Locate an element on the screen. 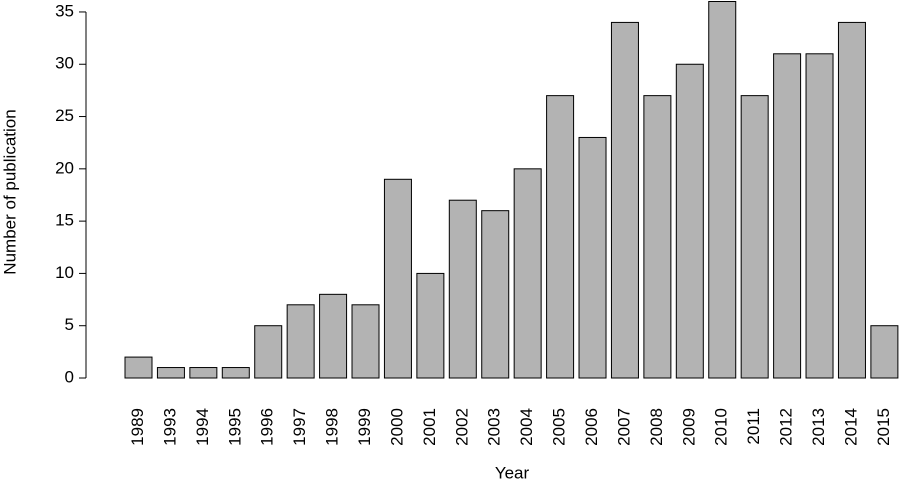 This screenshot has height=483, width=900. x-tick-label: 2002 is located at coordinates (461, 427).